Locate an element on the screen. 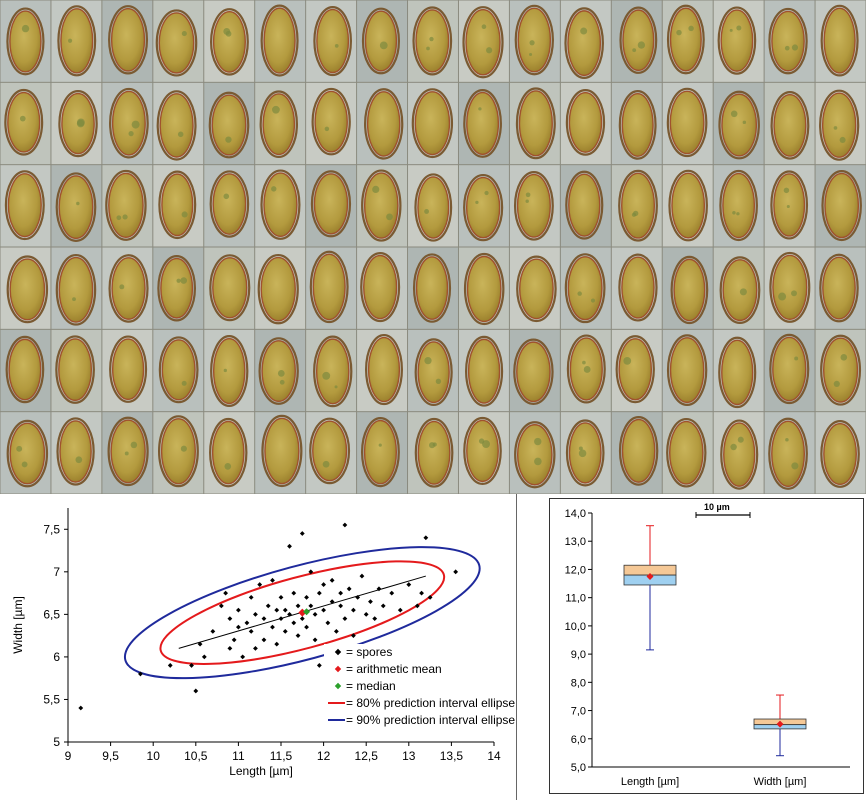  category-label: Width [µm] is located at coordinates (780, 782).